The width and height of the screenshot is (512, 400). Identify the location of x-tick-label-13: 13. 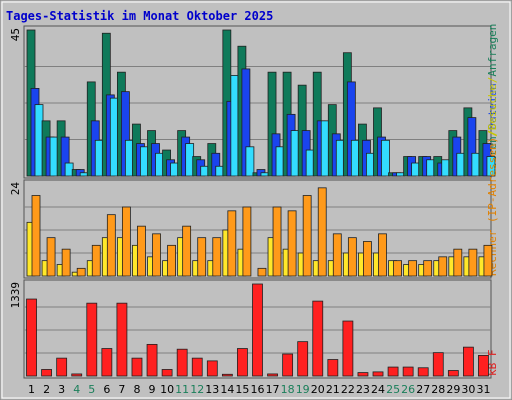
(212, 389).